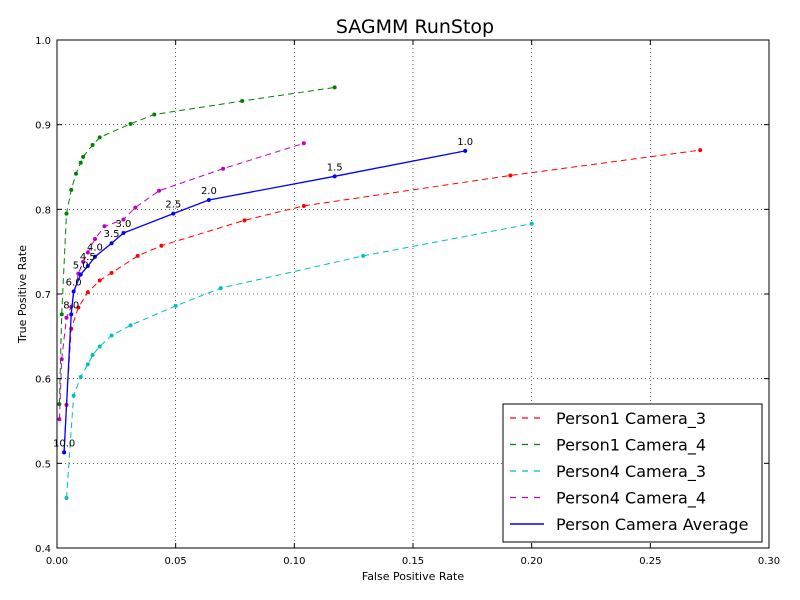 Image resolution: width=800 pixels, height=600 pixels. What do you see at coordinates (43, 464) in the screenshot?
I see `y-tick-label: 0.5` at bounding box center [43, 464].